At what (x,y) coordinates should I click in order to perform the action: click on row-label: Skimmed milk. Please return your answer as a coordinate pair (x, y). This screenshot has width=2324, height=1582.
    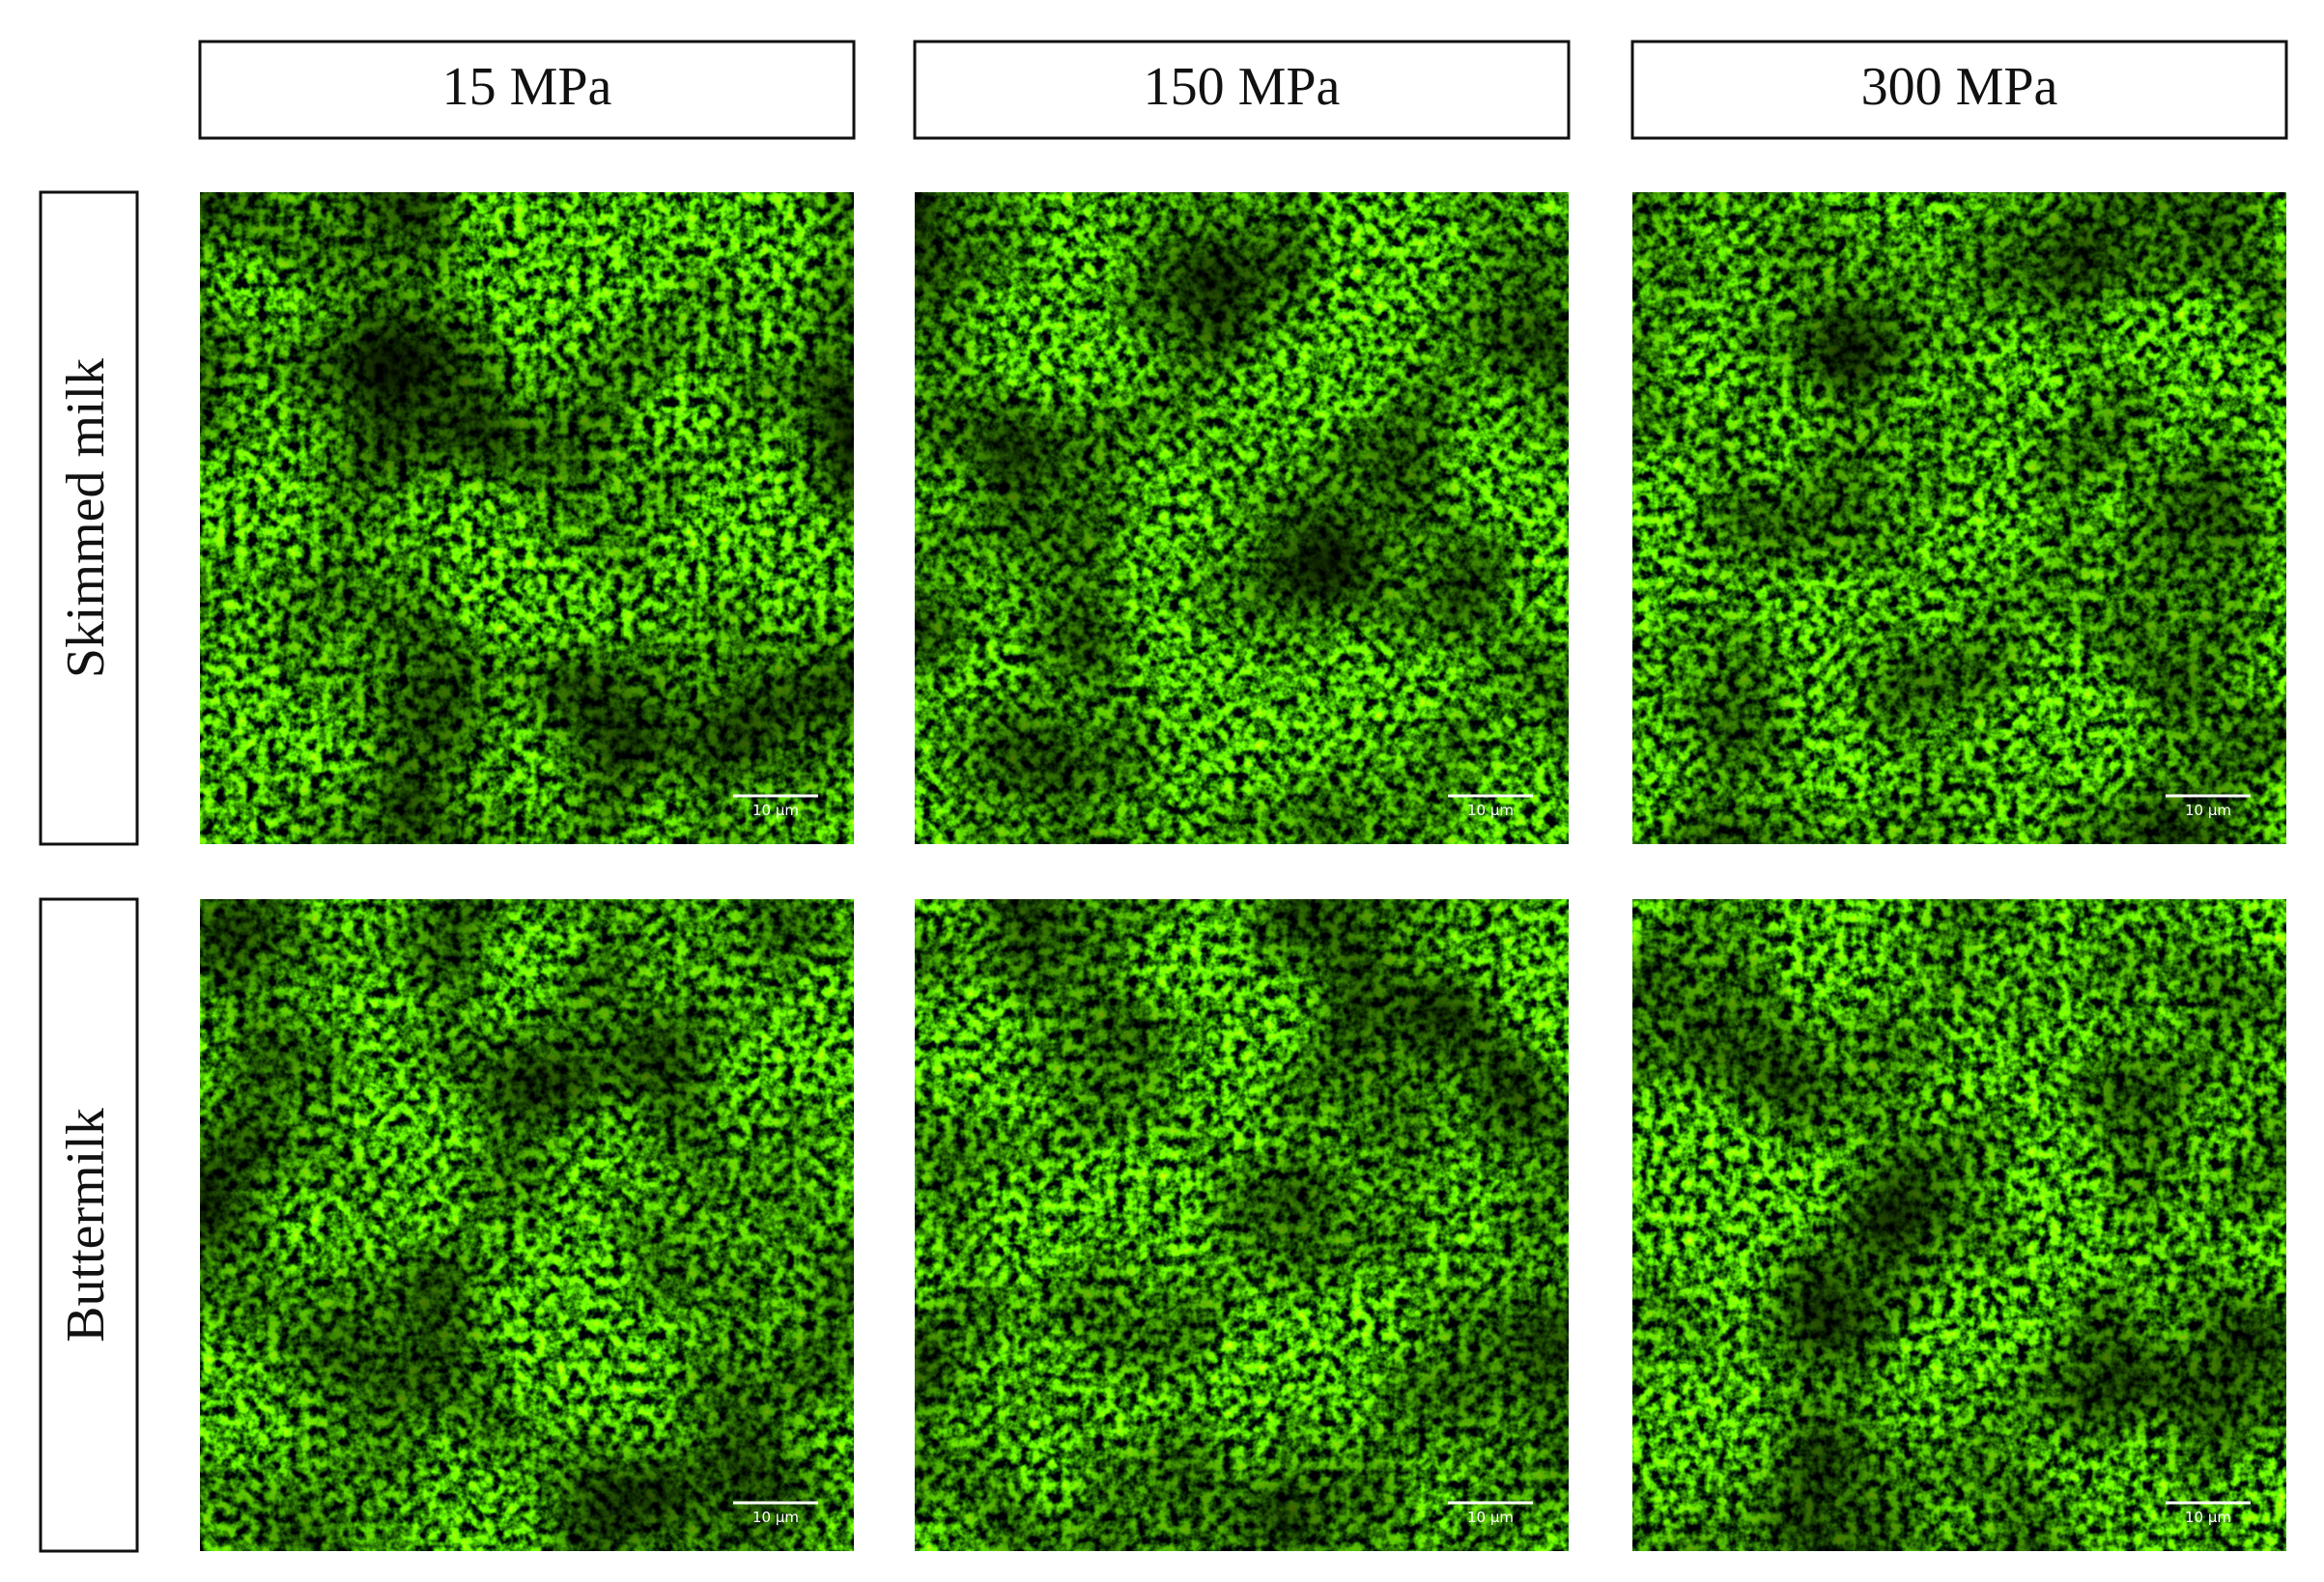
    Looking at the image, I should click on (86, 518).